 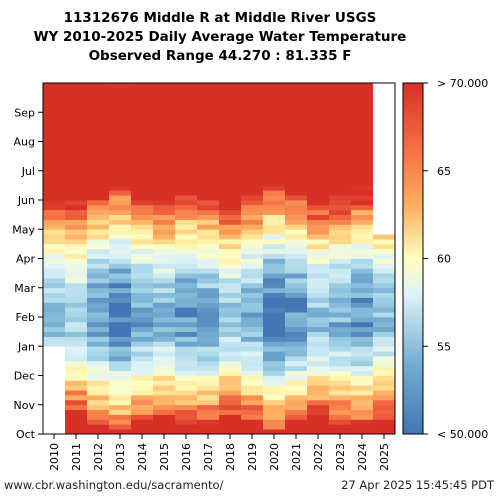 What do you see at coordinates (26, 200) in the screenshot?
I see `y-tick-label: Jun` at bounding box center [26, 200].